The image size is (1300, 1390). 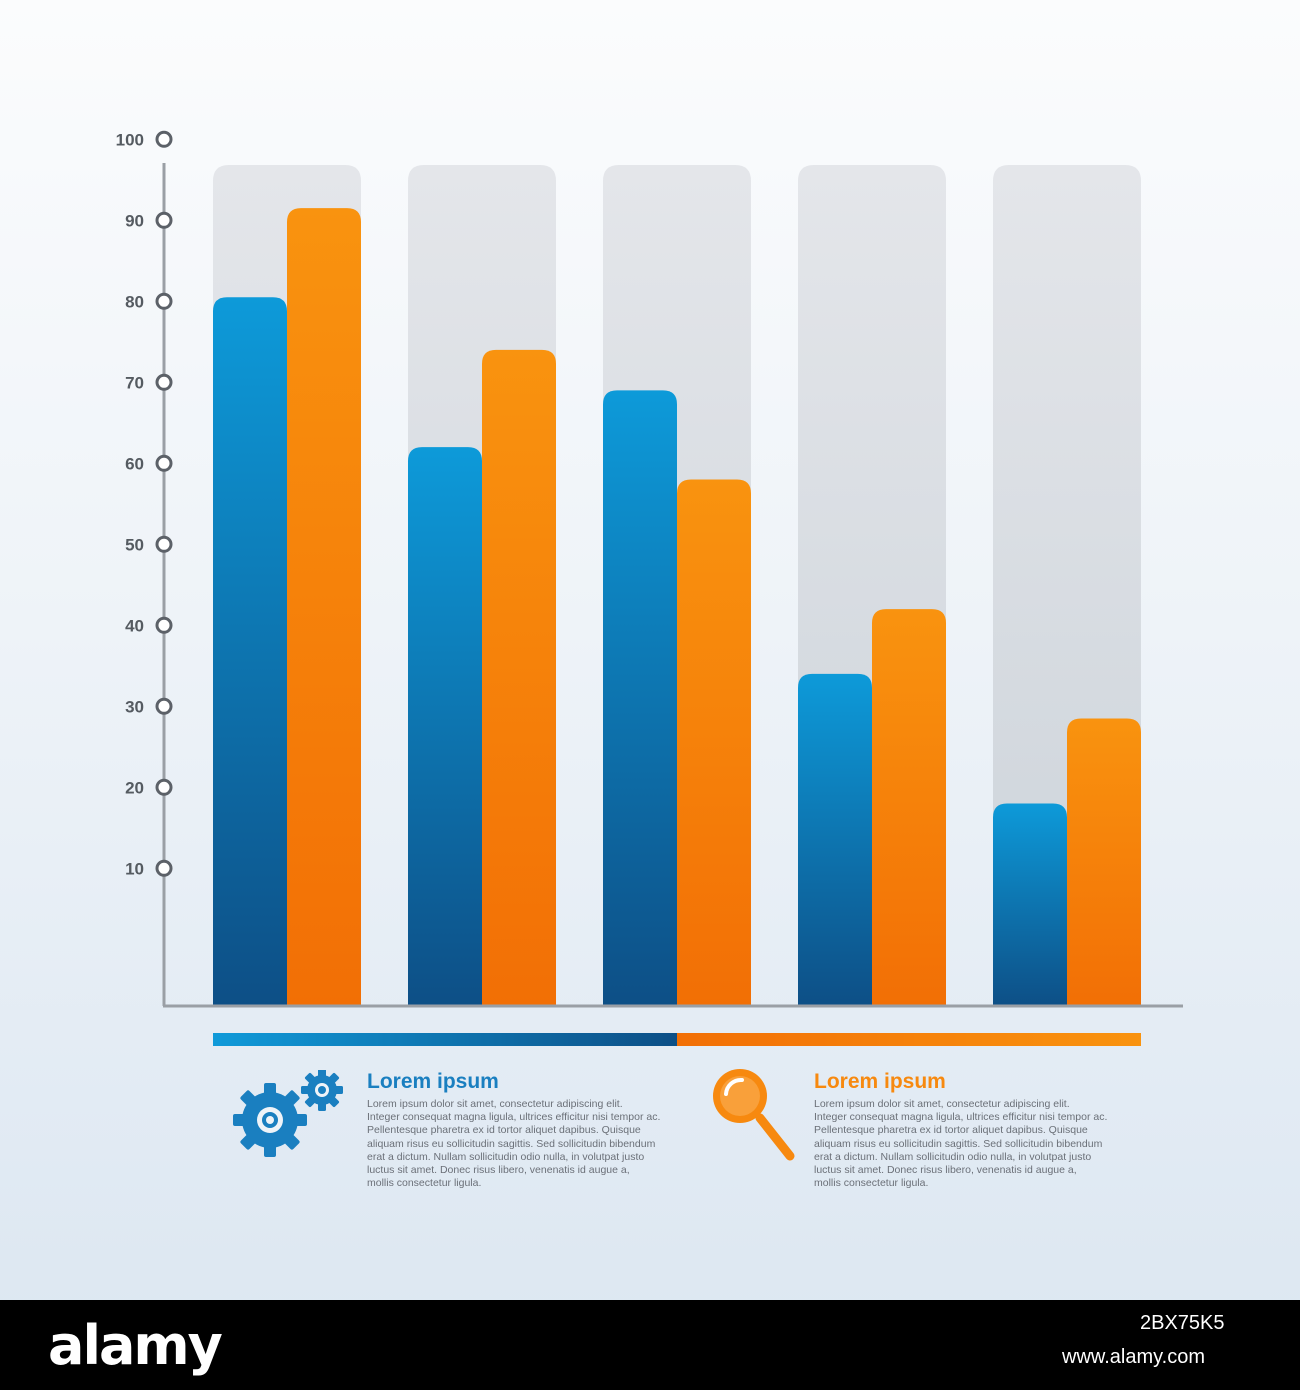 I want to click on y-tick-label: 50, so click(x=134, y=544).